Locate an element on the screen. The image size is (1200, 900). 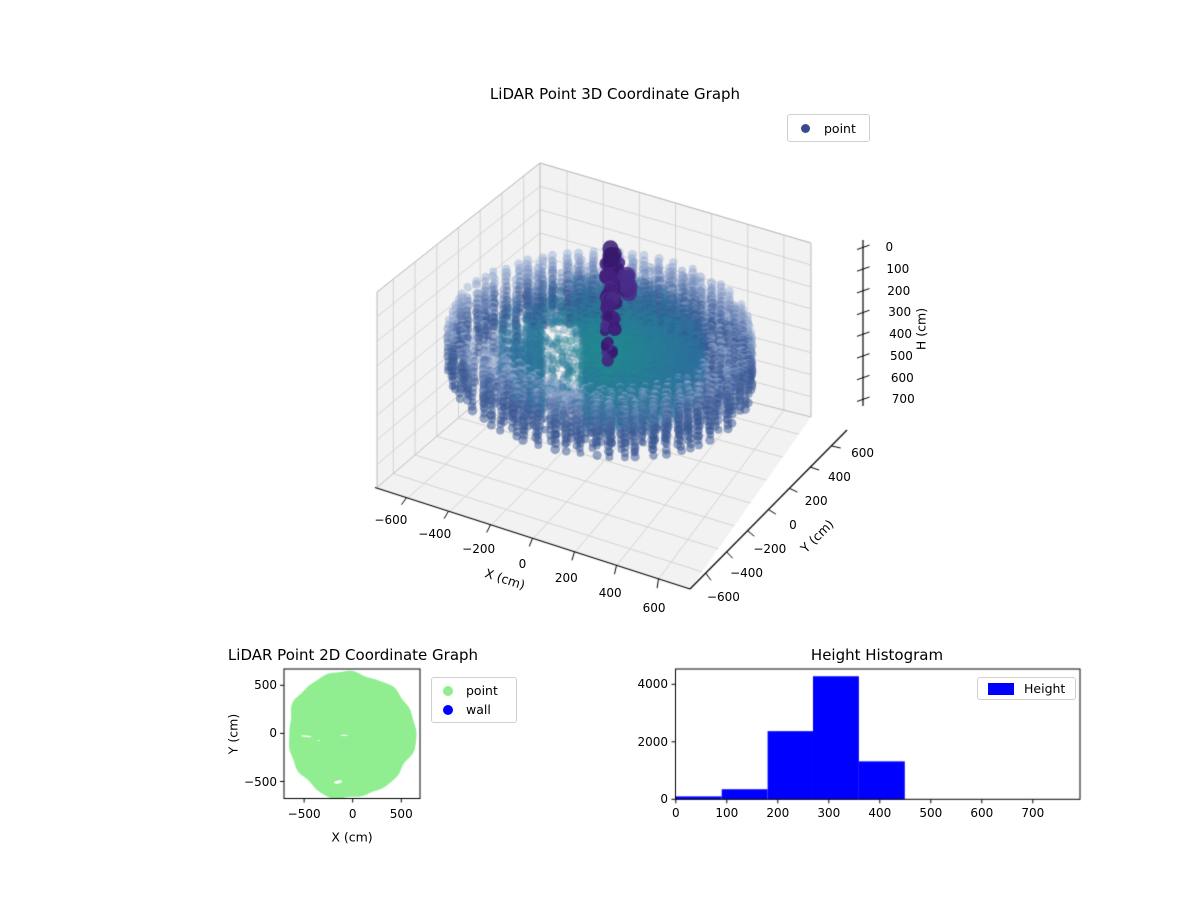
plot2d-legend-point-label: point is located at coordinates (482, 690).